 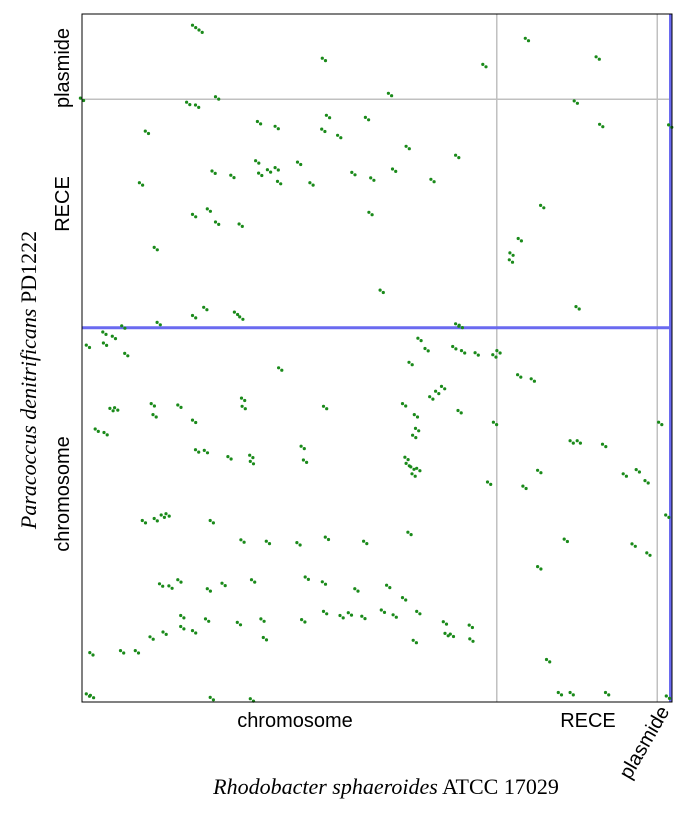 What do you see at coordinates (498, 786) in the screenshot?
I see `x-axis-title-strain: ATCC 17029` at bounding box center [498, 786].